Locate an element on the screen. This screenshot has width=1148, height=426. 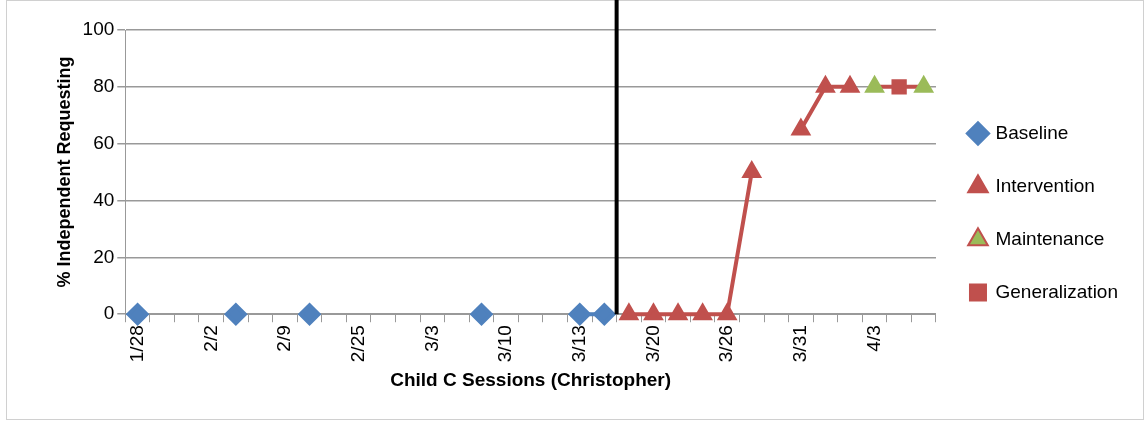
y-axis-title: % Independent Requesting is located at coordinates (63, 172).